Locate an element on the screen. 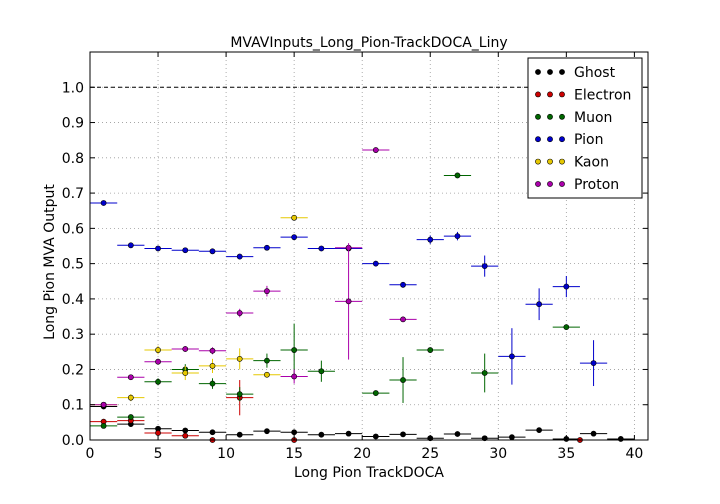  legend-label: Electron is located at coordinates (602, 95).